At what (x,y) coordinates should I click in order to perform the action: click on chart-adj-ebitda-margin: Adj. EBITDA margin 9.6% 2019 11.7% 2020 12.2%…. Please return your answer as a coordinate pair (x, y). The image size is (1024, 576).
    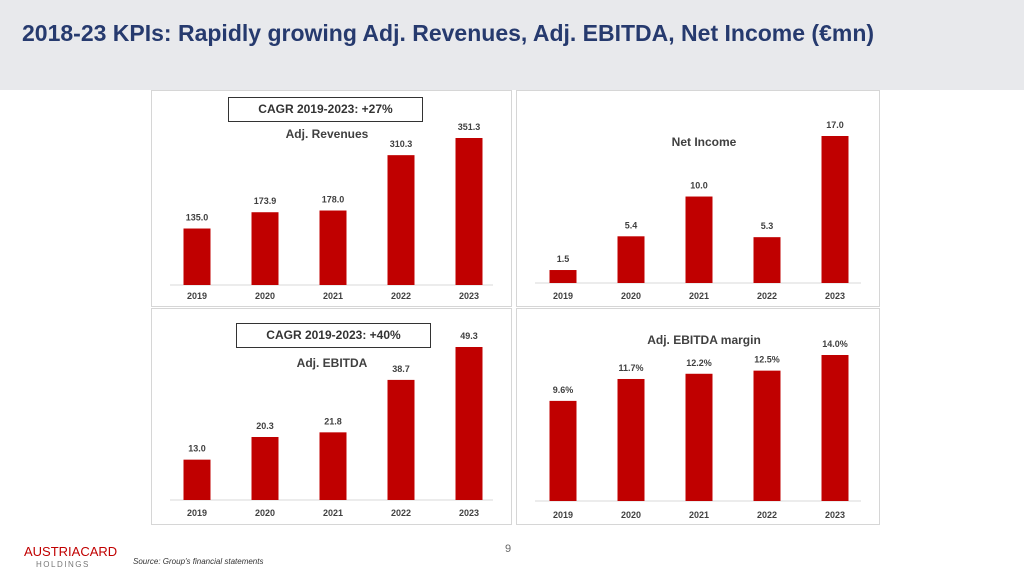
    Looking at the image, I should click on (698, 426).